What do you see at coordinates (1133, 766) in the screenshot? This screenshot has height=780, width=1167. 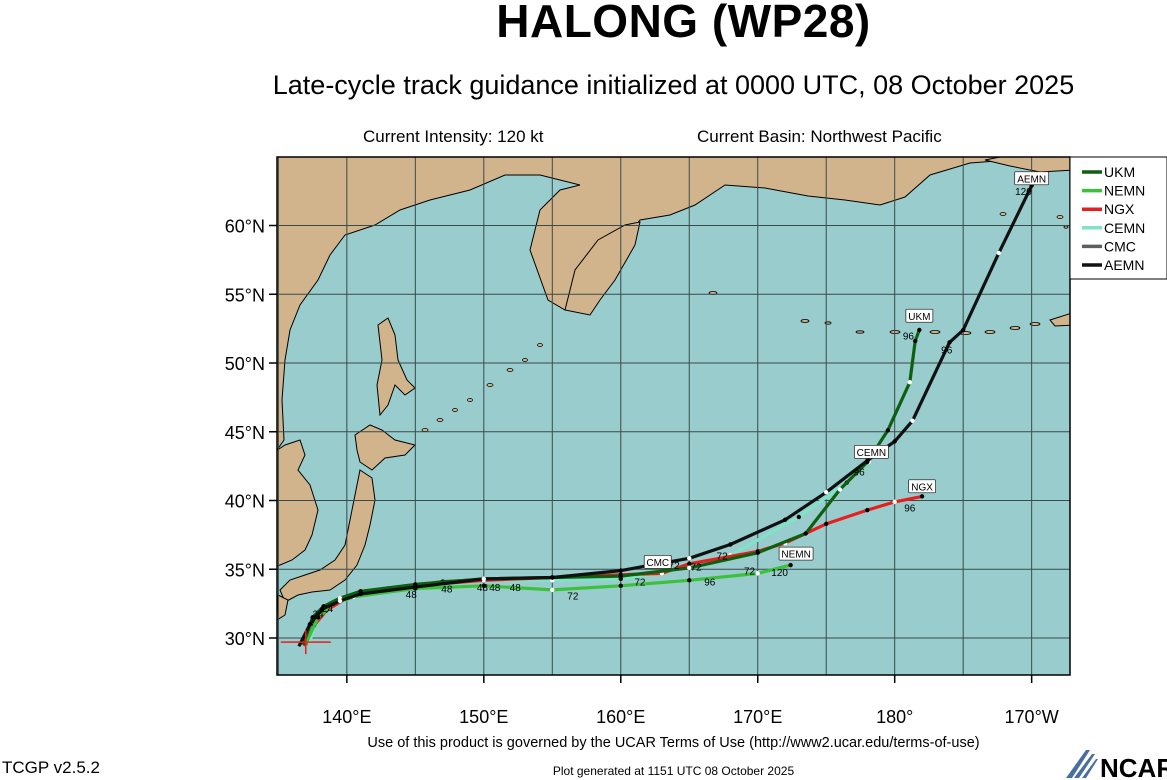 I see `ncar-logo-text: NCAR` at bounding box center [1133, 766].